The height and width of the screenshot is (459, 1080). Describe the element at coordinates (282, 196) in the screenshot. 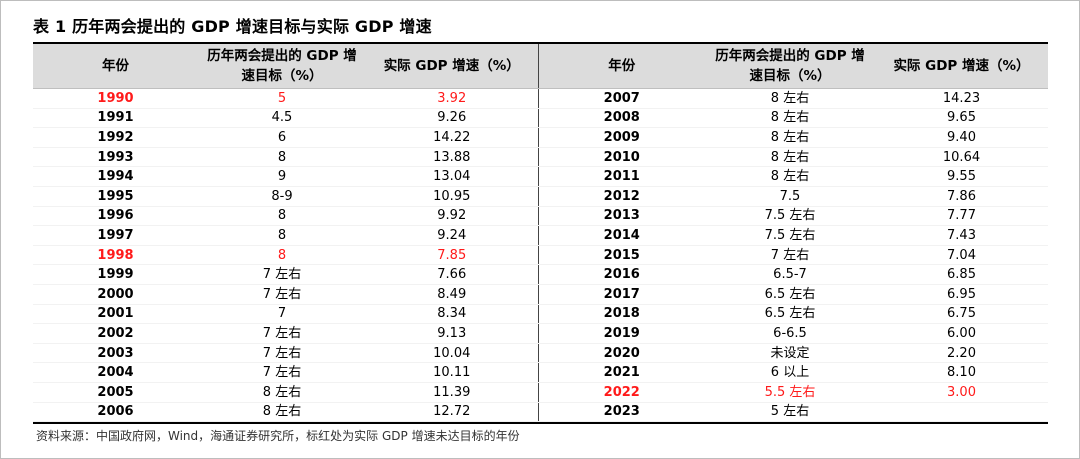

I see `target-cell: 8-9` at that location.